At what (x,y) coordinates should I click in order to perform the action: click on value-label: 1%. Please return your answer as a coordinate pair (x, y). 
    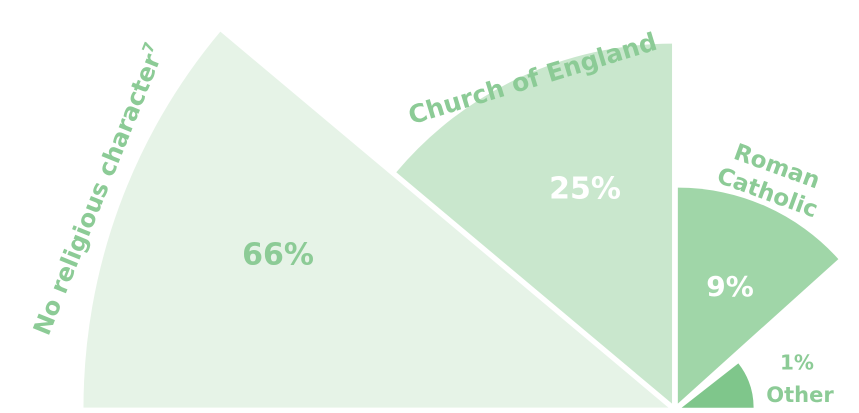
    Looking at the image, I should click on (797, 363).